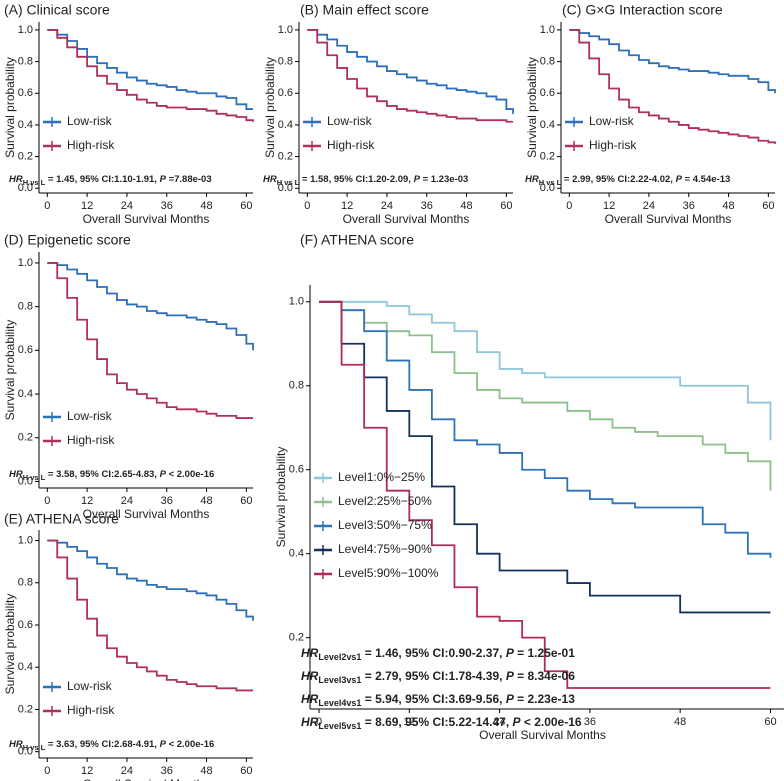 This screenshot has width=784, height=781. What do you see at coordinates (433, 699) in the screenshot?
I see `hr-part: = 5.94, 95% CI:3.69-9.56,` at bounding box center [433, 699].